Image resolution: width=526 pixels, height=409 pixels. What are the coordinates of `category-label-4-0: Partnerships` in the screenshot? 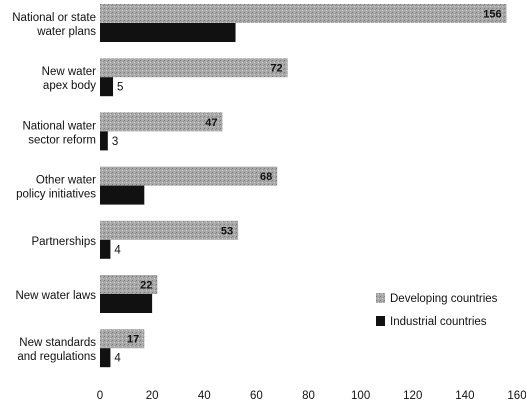 It's located at (63, 242).